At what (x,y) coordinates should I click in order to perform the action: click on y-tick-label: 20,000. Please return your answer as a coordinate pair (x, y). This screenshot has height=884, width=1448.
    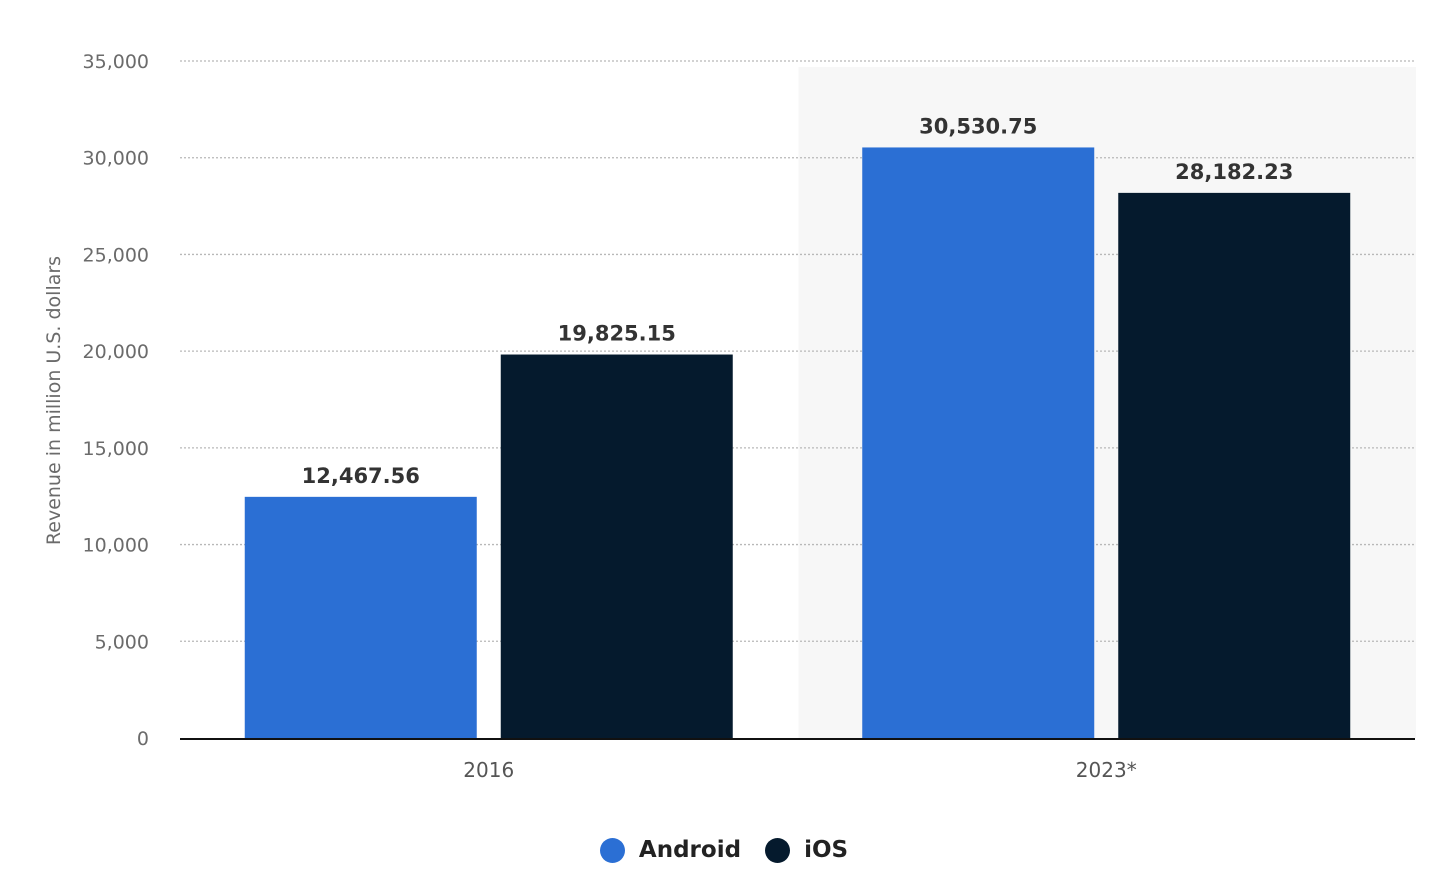
    Looking at the image, I should click on (116, 352).